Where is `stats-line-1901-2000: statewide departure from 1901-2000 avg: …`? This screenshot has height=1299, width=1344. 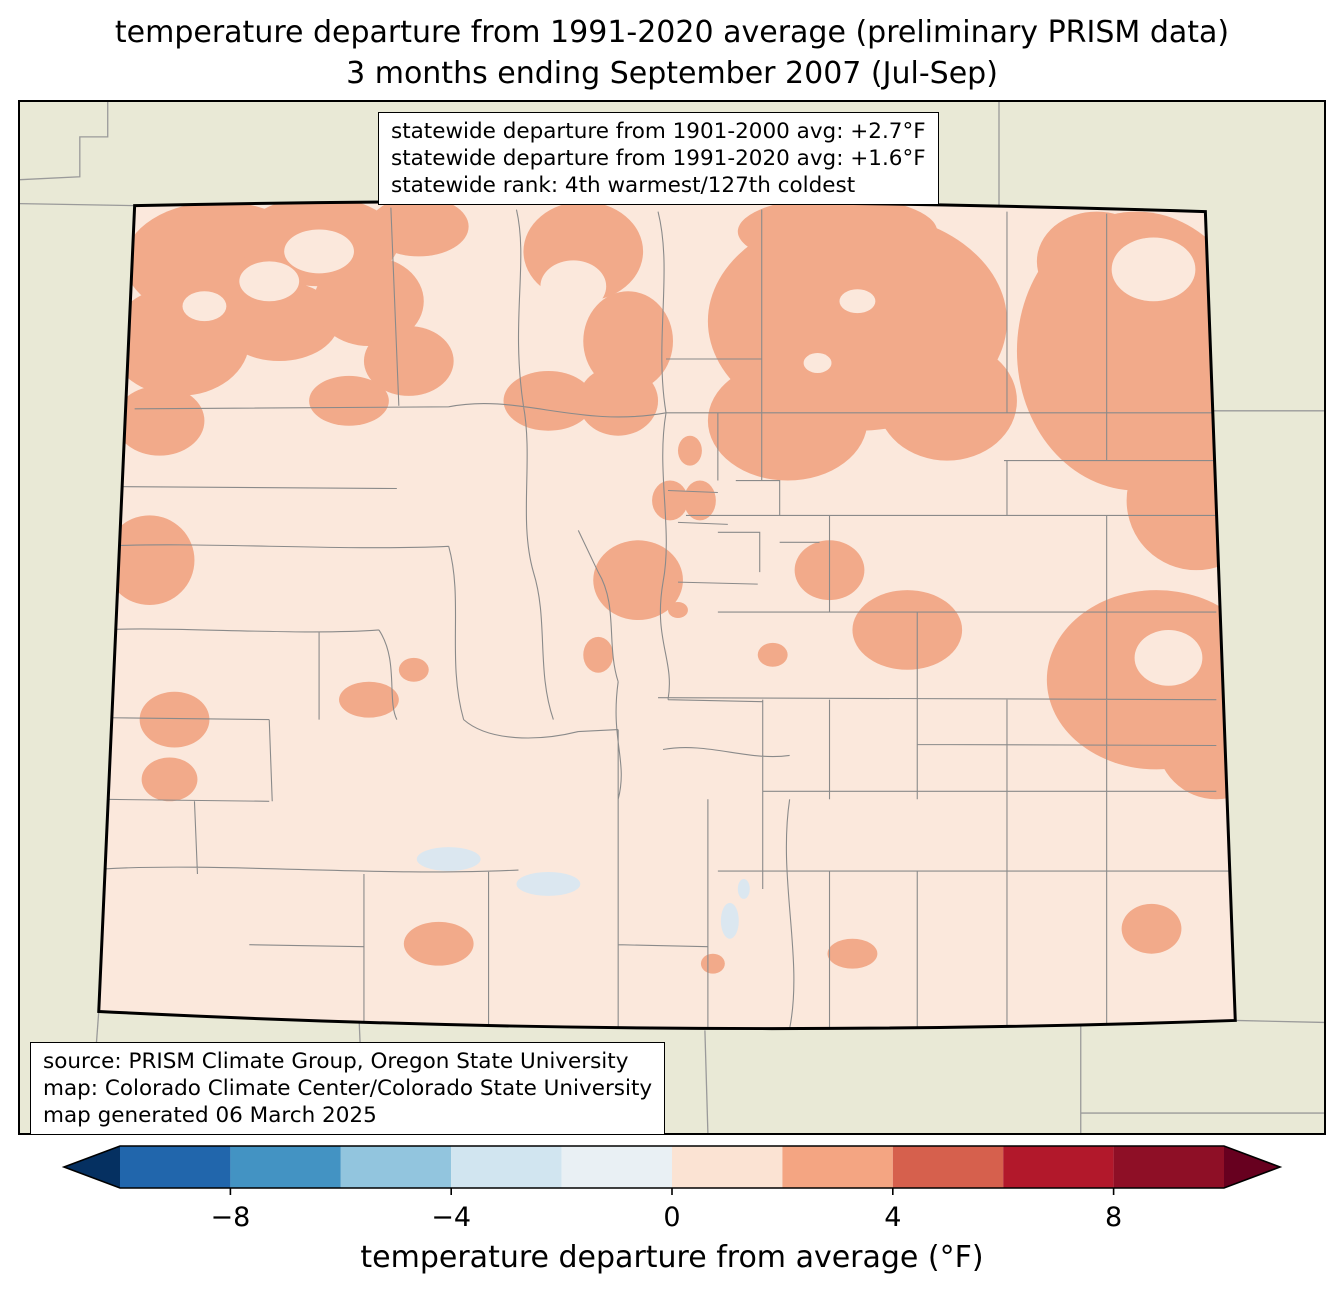
stats-line-1901-2000: statewide departure from 1901-2000 avg: … is located at coordinates (658, 131).